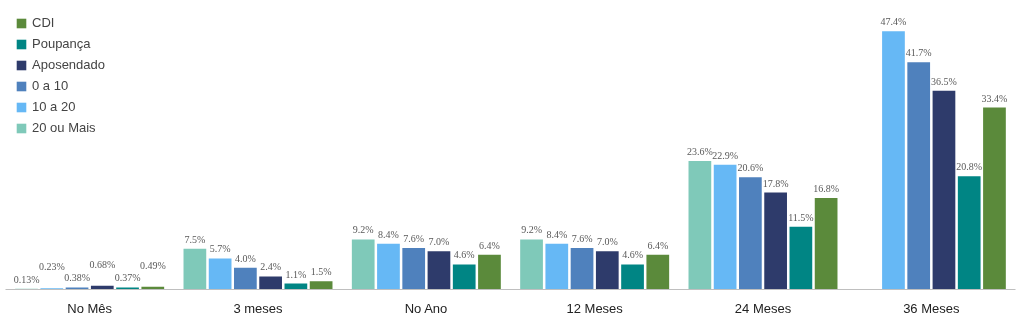  What do you see at coordinates (61, 43) in the screenshot?
I see `legend-label: Poupança` at bounding box center [61, 43].